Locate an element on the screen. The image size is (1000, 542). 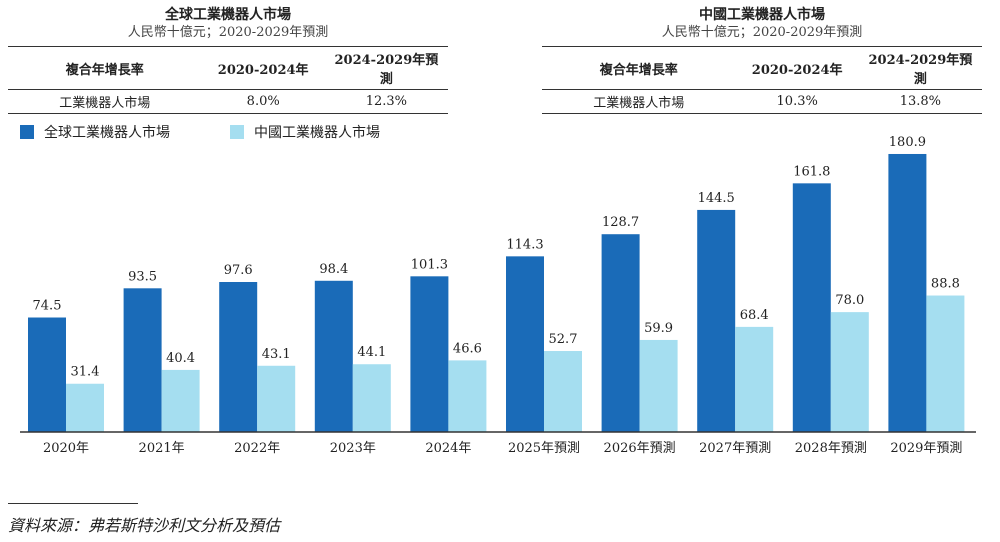
cagr-data-row: 工業機器人市場 8.0% 12.3% is located at coordinates (228, 101).